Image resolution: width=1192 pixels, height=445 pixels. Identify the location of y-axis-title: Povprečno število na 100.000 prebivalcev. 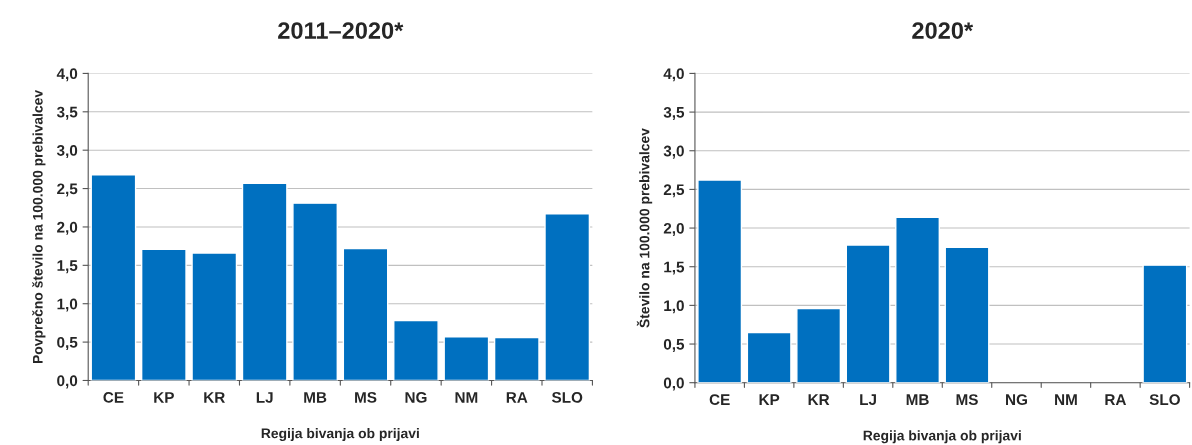
(39, 226).